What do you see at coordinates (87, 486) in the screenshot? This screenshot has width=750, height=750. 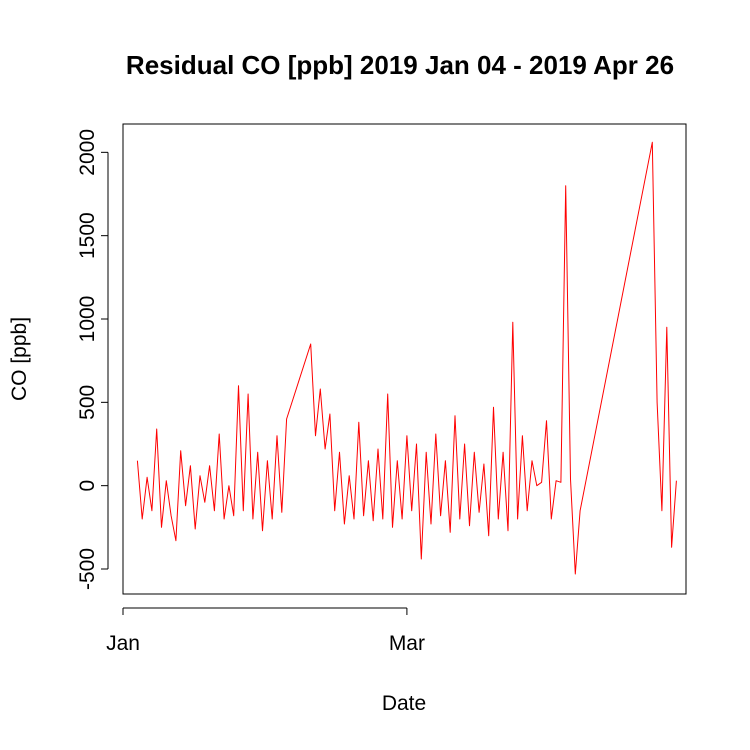 I see `y-tick-label: 0` at bounding box center [87, 486].